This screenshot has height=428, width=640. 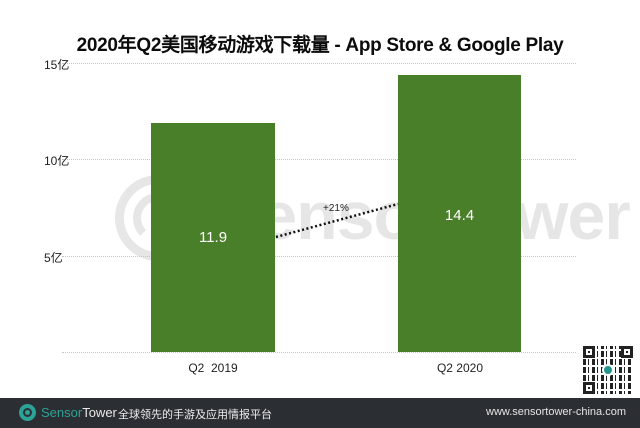 I want to click on bar-q2-2020: 14.4, so click(x=459, y=213).